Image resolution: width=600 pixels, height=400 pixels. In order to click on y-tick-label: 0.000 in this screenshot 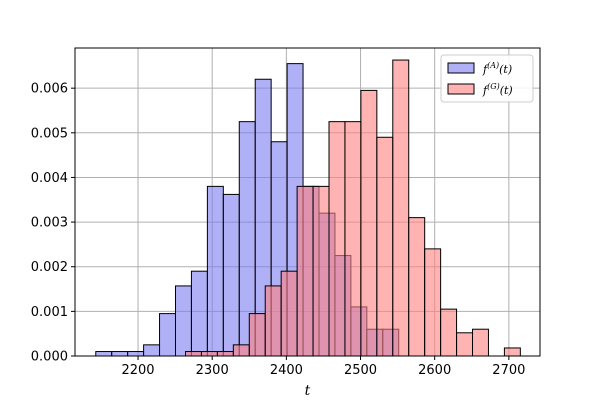, I will do `click(49, 357)`.